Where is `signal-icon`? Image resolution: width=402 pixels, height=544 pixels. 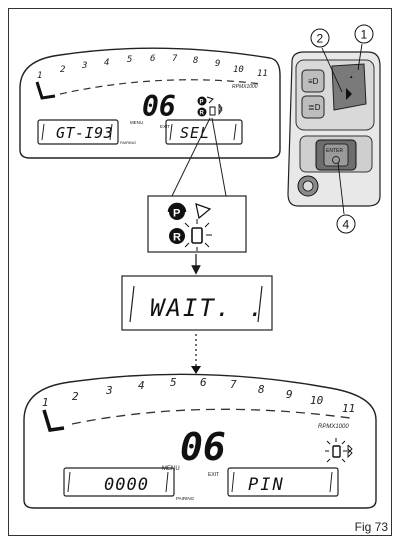 signal-icon is located at coordinates (203, 211).